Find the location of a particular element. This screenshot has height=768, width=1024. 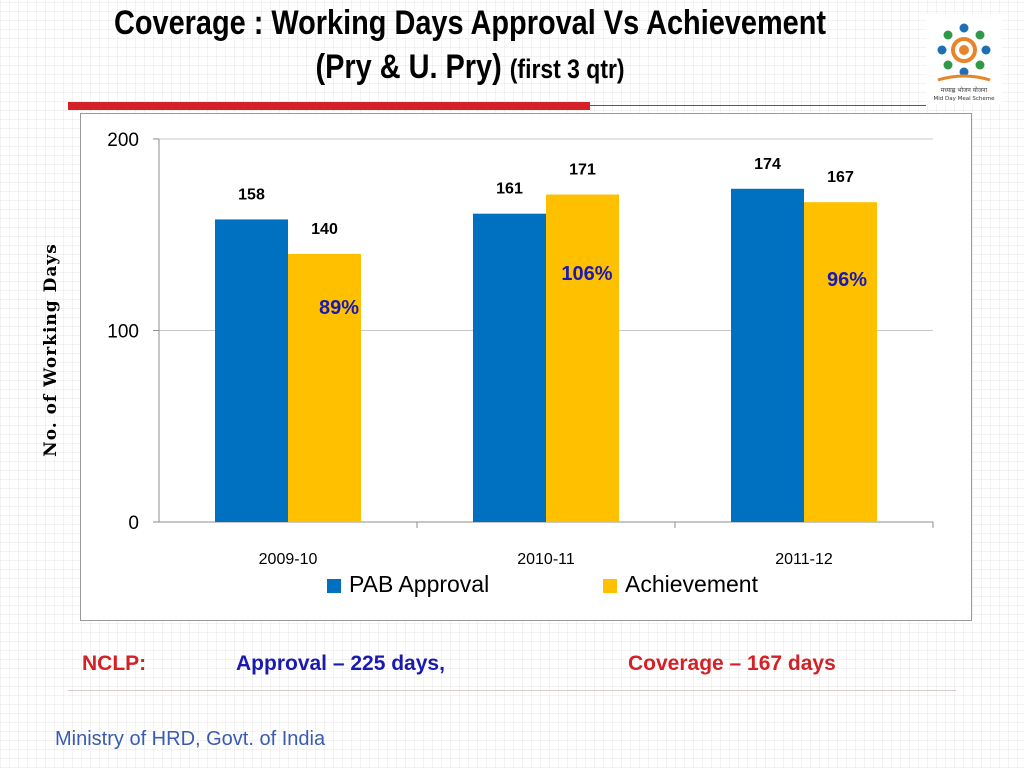

data-label-achievement-2009-10: 140 is located at coordinates (324, 229).